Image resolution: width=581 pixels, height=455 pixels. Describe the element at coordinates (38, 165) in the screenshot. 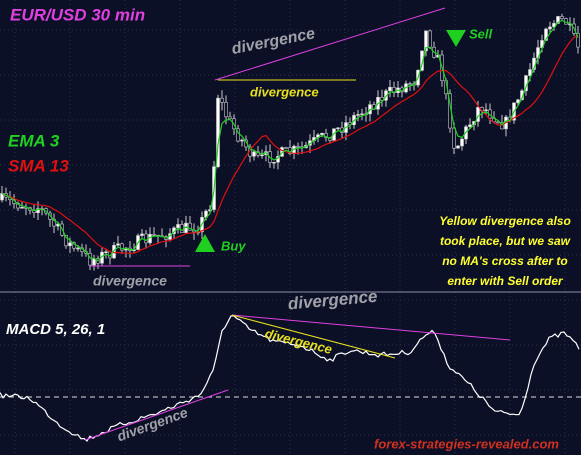

I see `legend-sma: SMA 13` at that location.